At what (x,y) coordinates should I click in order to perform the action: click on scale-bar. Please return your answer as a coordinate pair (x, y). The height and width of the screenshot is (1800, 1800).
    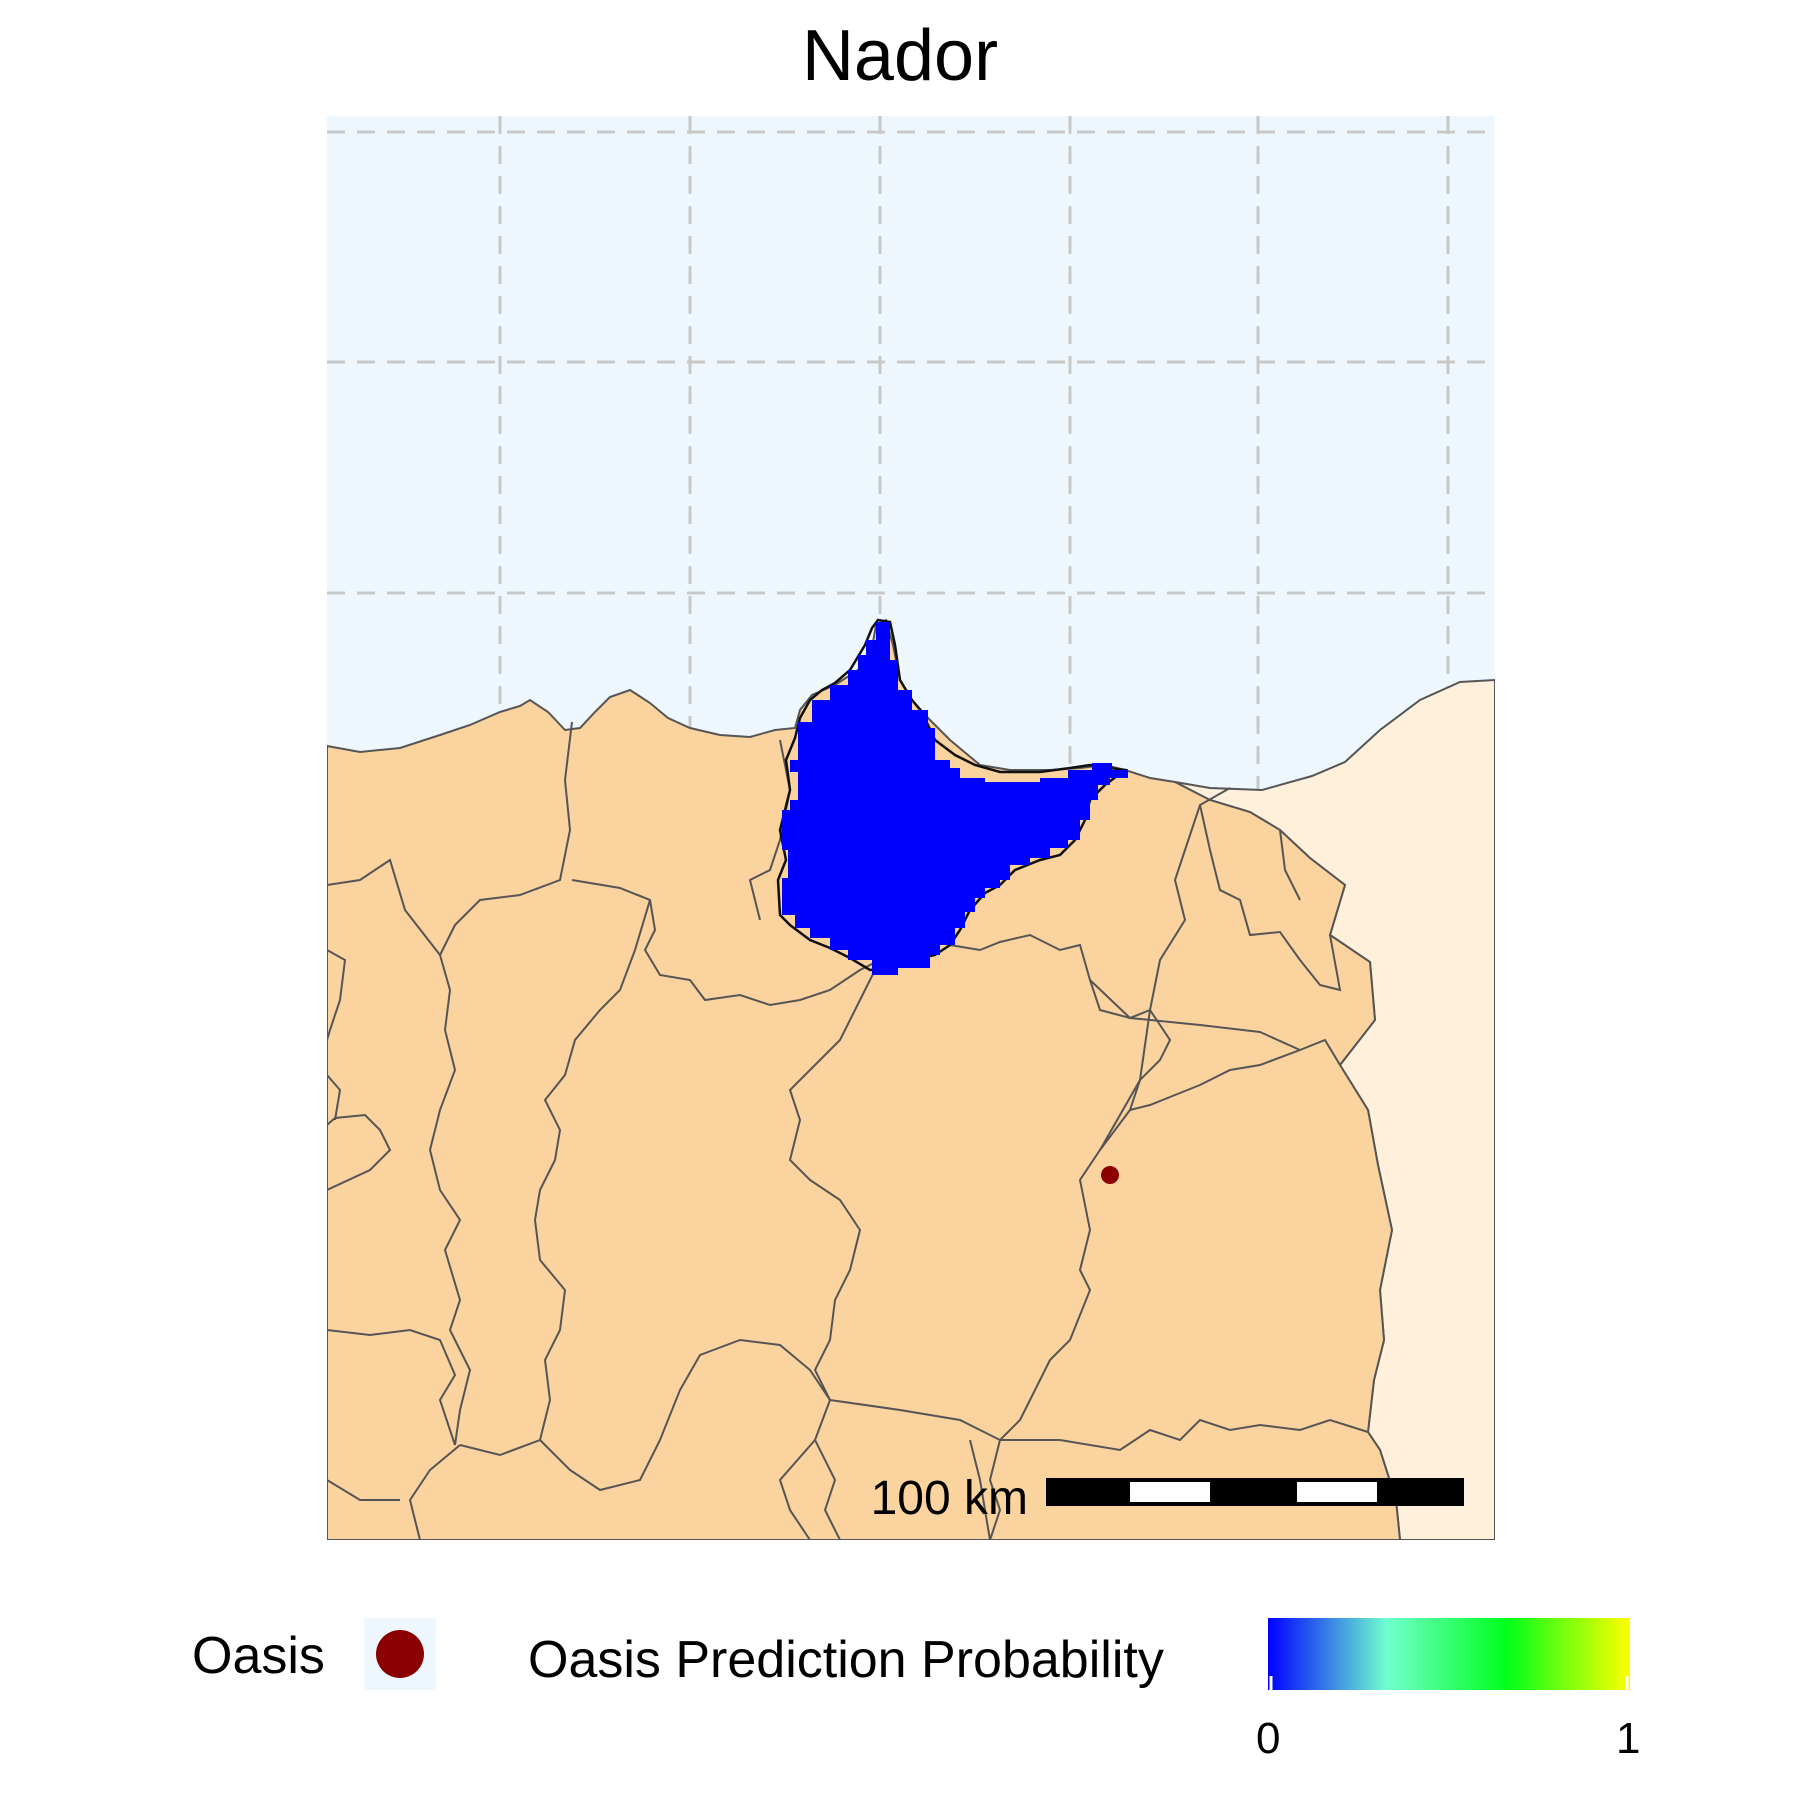
    Looking at the image, I should click on (1255, 1492).